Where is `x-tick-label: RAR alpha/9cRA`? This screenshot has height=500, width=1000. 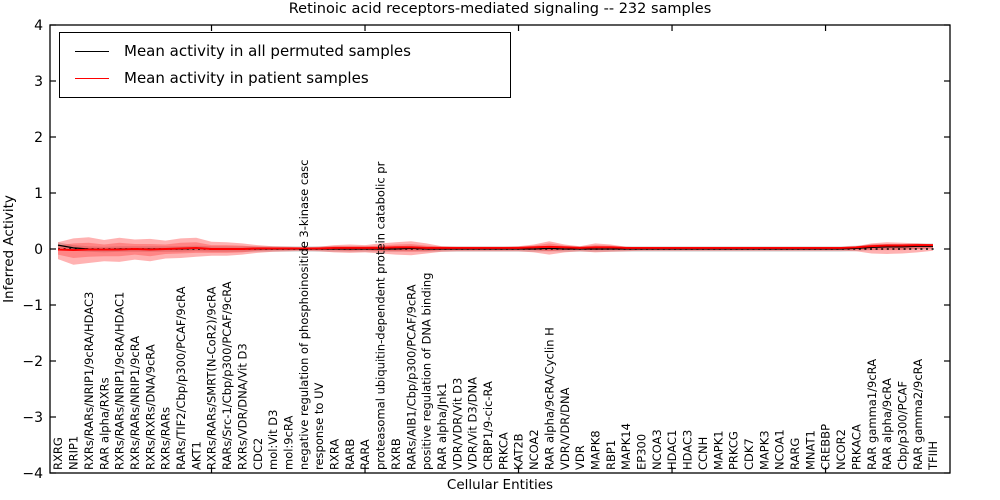 x-tick-label: RAR alpha/9cRA is located at coordinates (887, 424).